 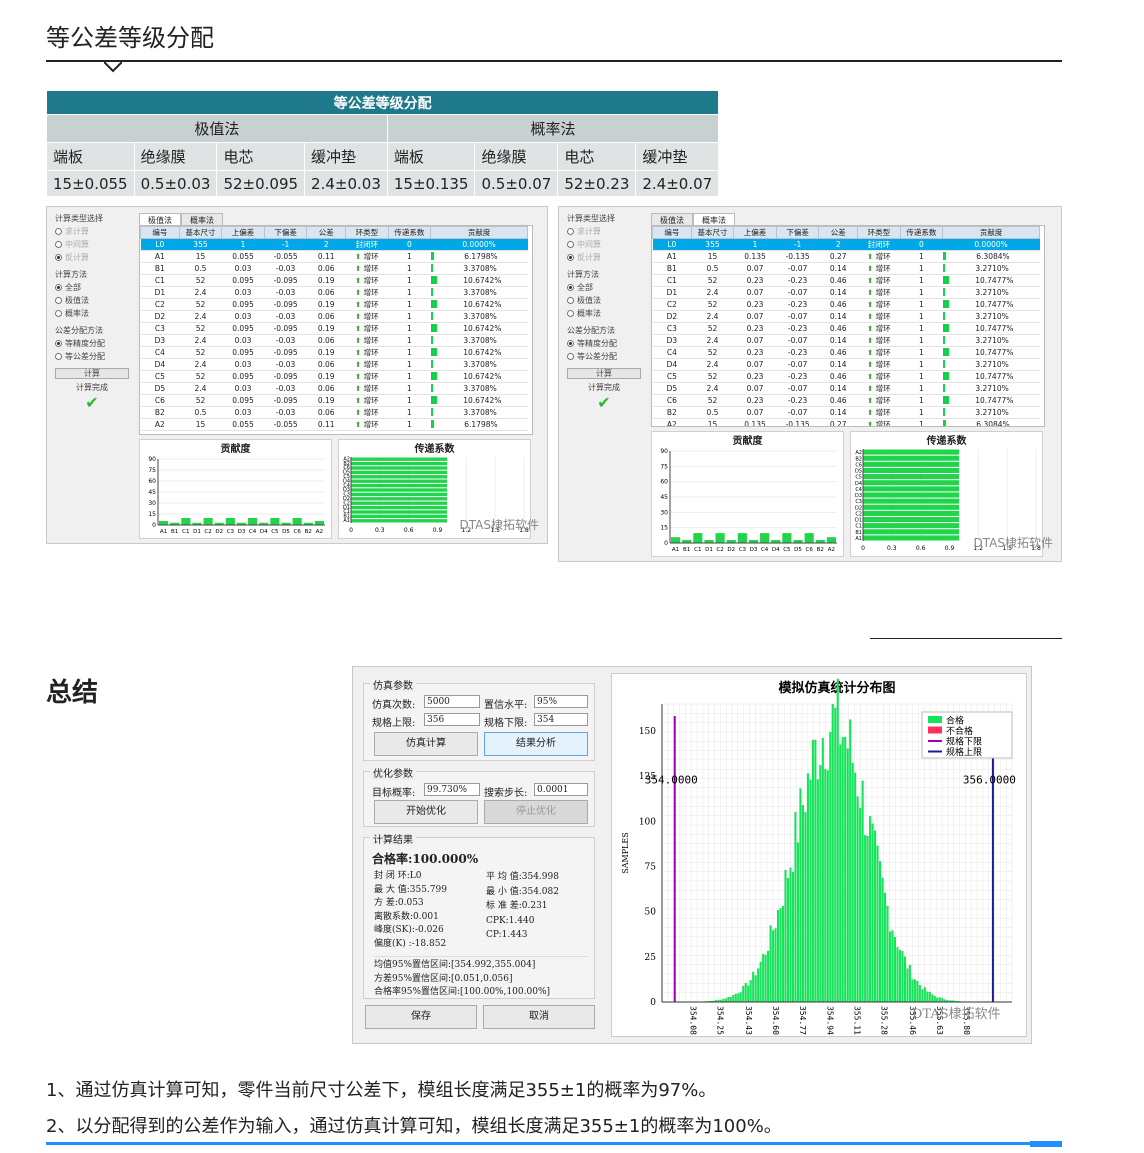 What do you see at coordinates (452, 719) in the screenshot?
I see `upper-input: 356` at bounding box center [452, 719].